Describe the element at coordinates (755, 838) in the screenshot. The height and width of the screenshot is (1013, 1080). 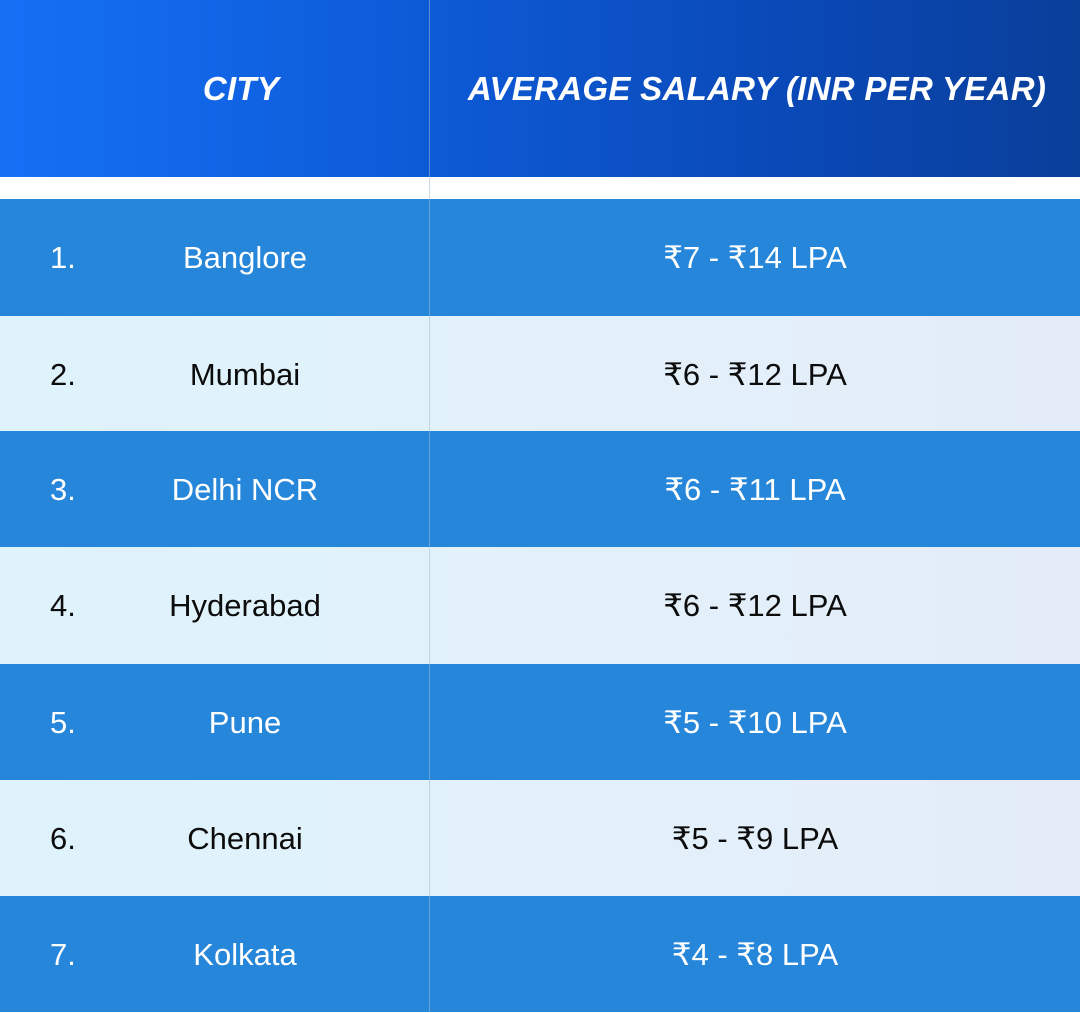
I see `salary-cell: ₹5 - ₹9 LPA` at that location.